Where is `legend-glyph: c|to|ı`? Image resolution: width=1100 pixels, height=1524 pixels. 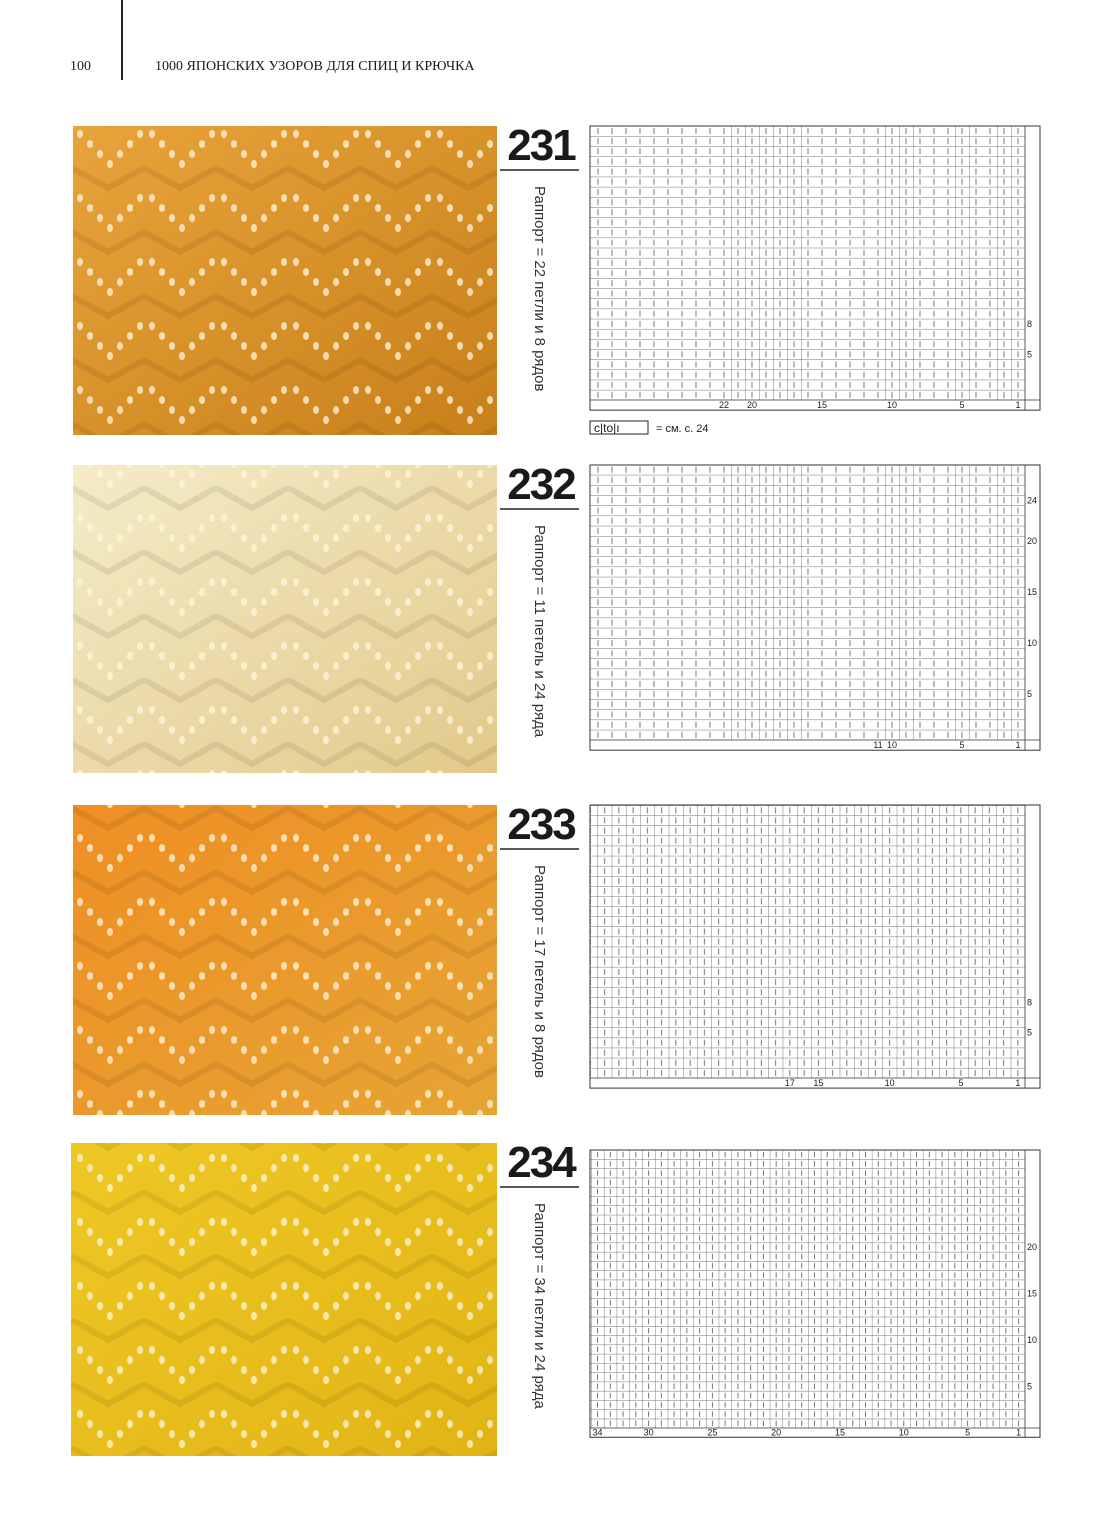 legend-glyph: c|to|ı is located at coordinates (607, 428).